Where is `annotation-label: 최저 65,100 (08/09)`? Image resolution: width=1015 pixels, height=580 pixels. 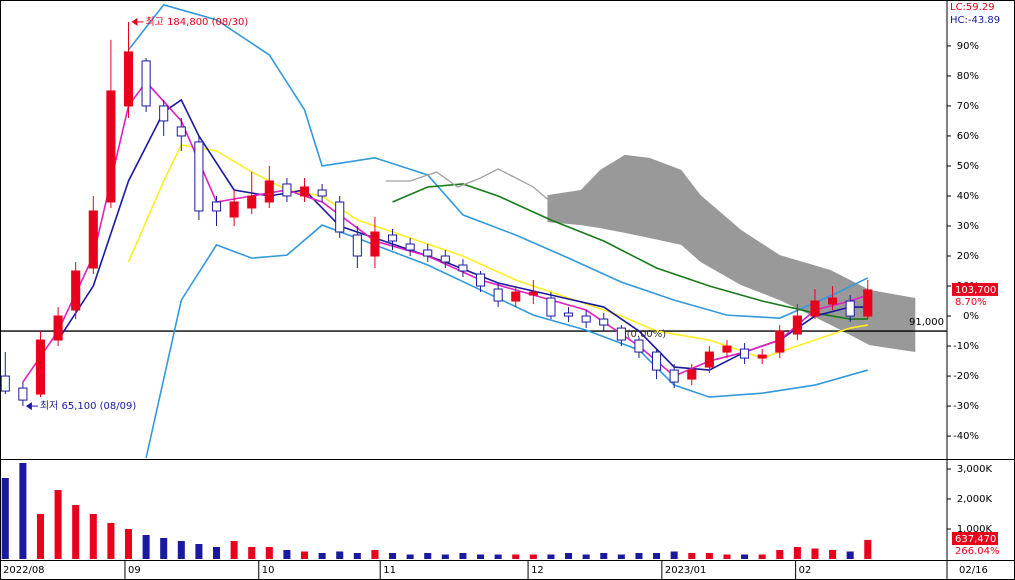
annotation-label: 최저 65,100 (08/09) is located at coordinates (88, 406).